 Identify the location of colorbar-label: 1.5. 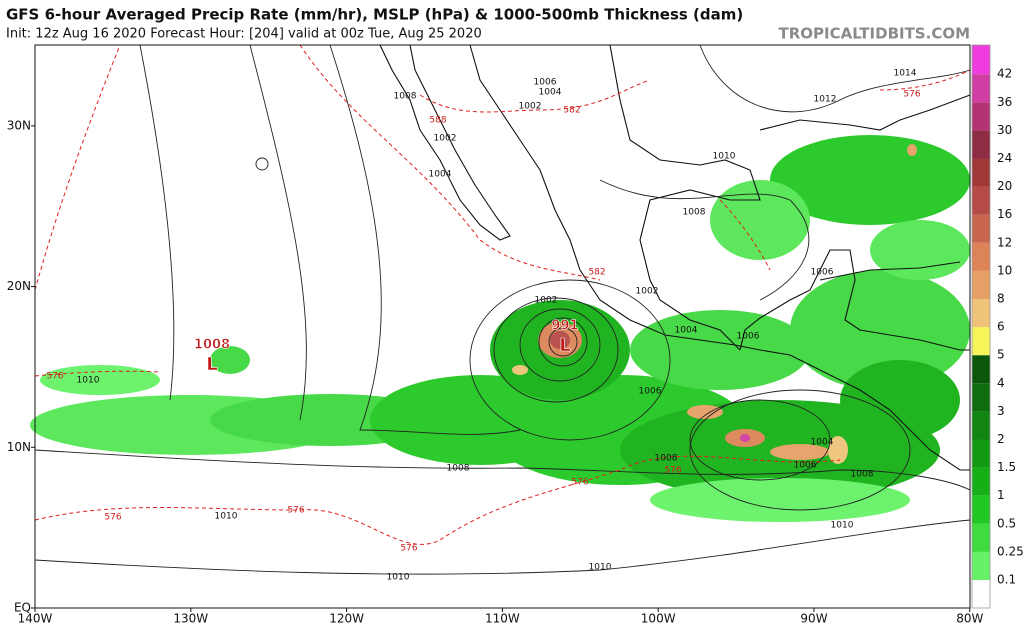
(1006, 467).